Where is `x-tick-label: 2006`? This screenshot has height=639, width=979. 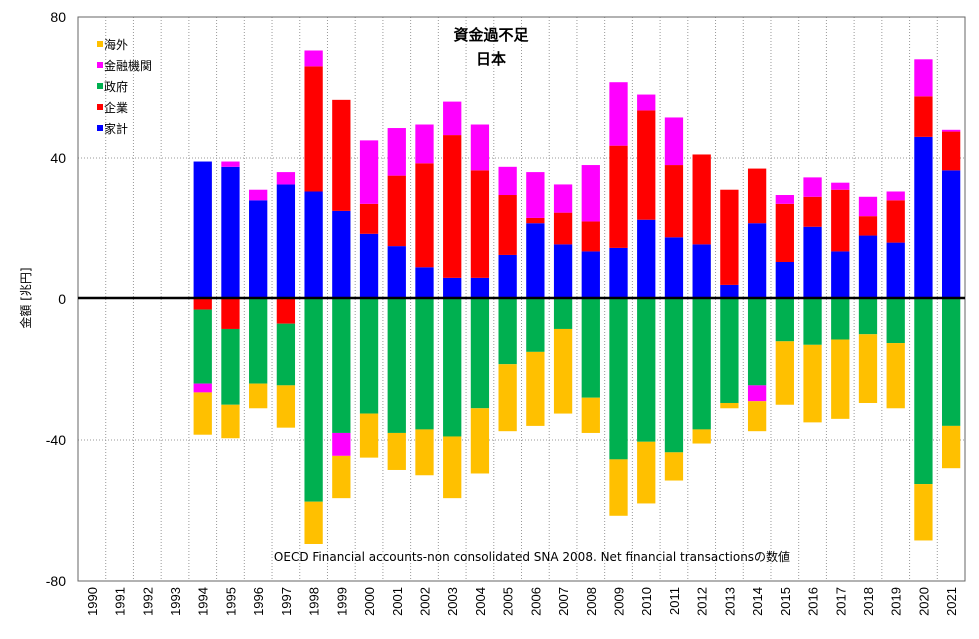 x-tick-label: 2006 is located at coordinates (535, 601).